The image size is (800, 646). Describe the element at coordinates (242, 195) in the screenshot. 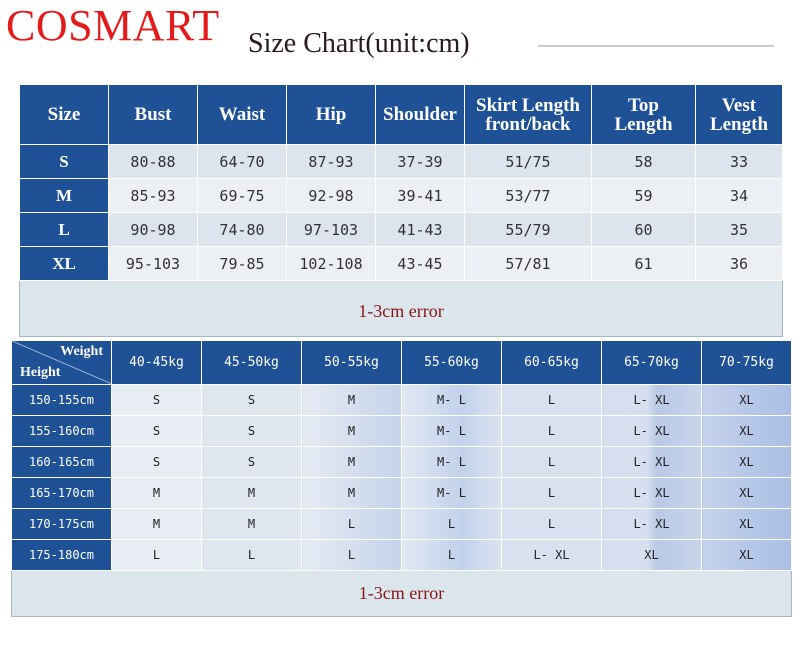

I see `measurement-cell: 69-75` at that location.